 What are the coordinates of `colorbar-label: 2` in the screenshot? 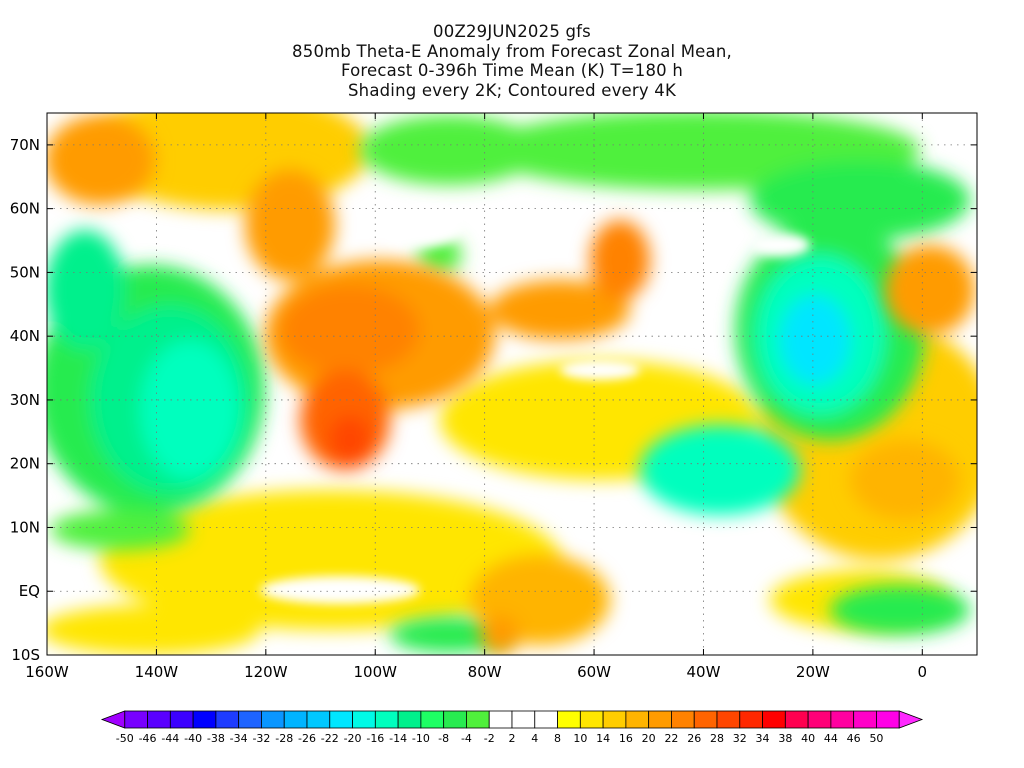 It's located at (512, 738).